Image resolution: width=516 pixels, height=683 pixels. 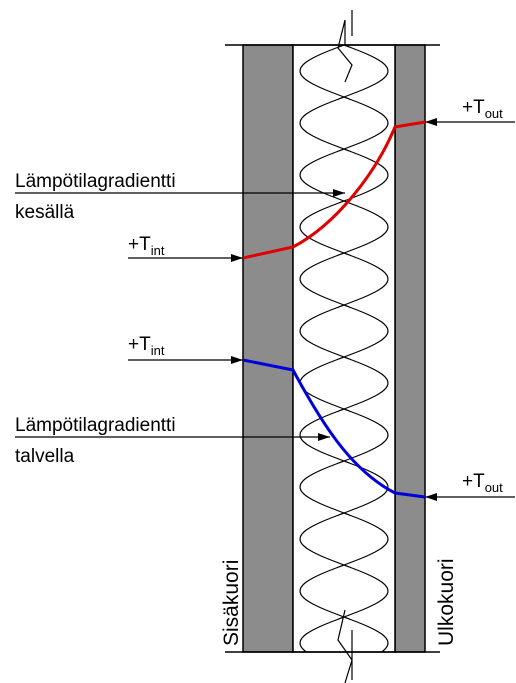 I want to click on summer-gradient, so click(x=334, y=190).